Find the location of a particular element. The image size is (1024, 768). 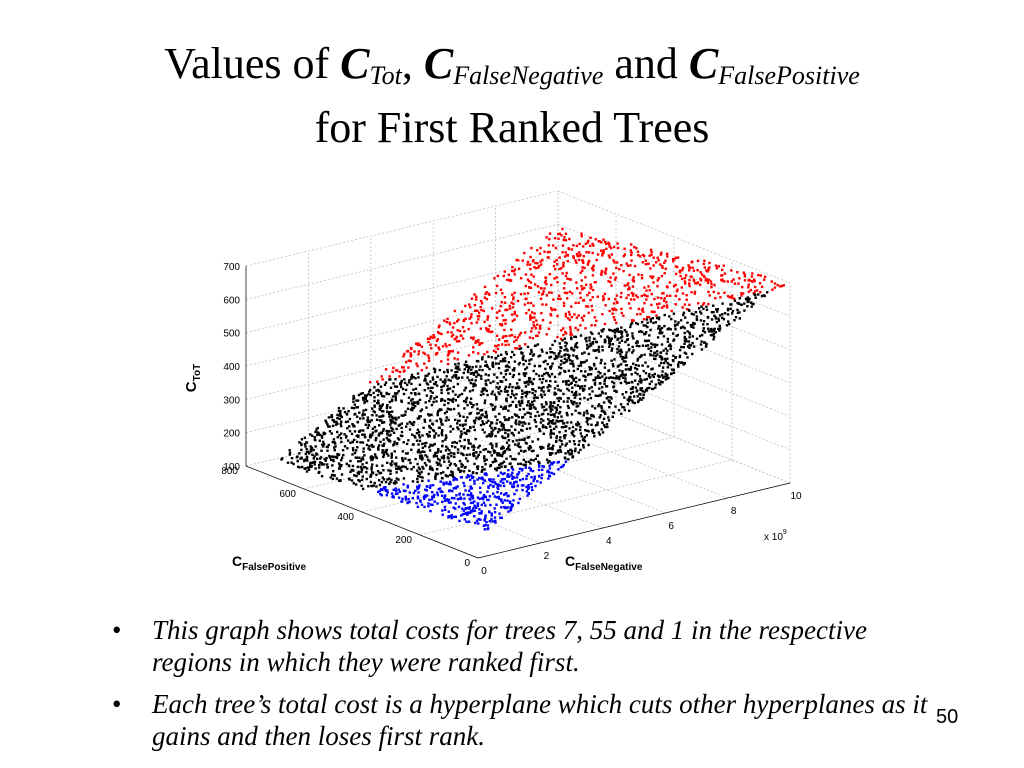

title-sep: , is located at coordinates (412, 63).